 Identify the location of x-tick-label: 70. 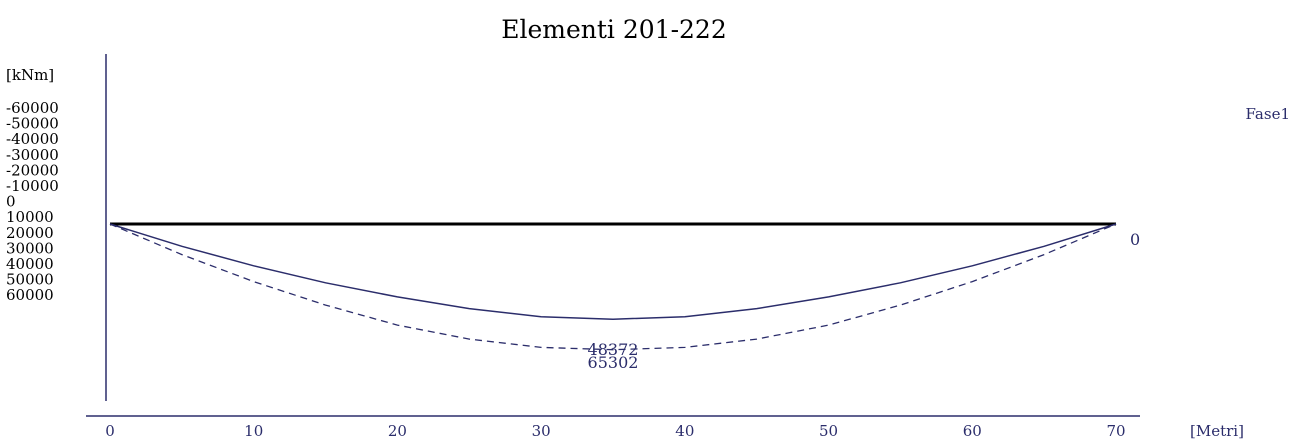
(1115, 431).